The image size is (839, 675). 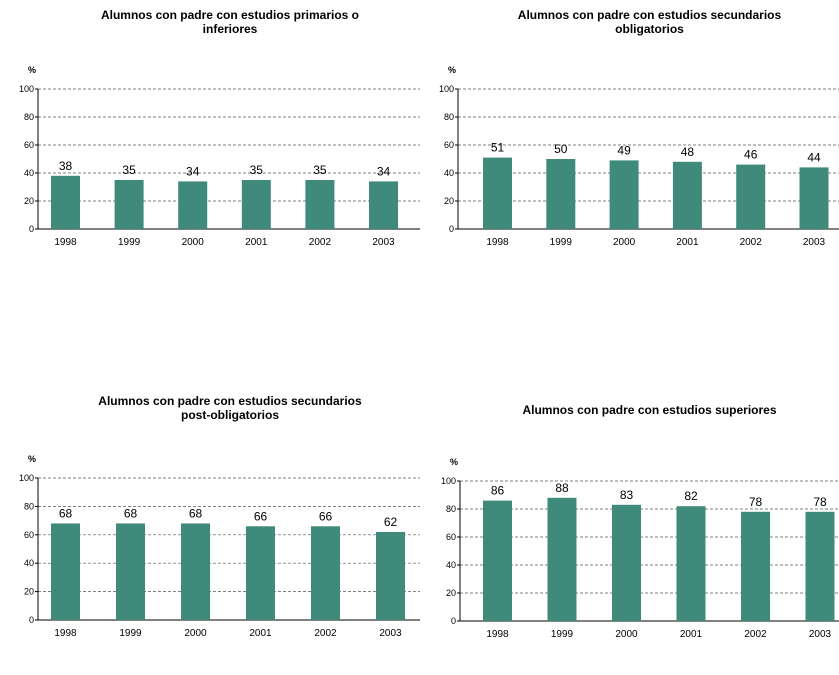 I want to click on data-label: 50, so click(x=561, y=149).